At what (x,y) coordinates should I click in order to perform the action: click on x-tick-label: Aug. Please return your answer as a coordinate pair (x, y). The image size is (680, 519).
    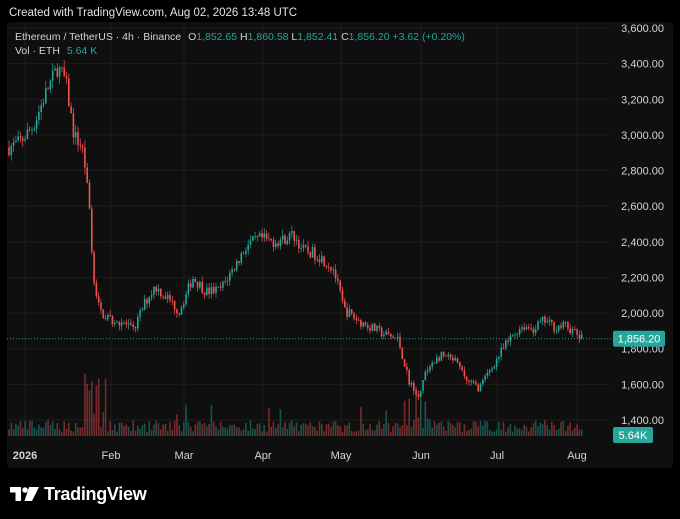
    Looking at the image, I should click on (577, 456).